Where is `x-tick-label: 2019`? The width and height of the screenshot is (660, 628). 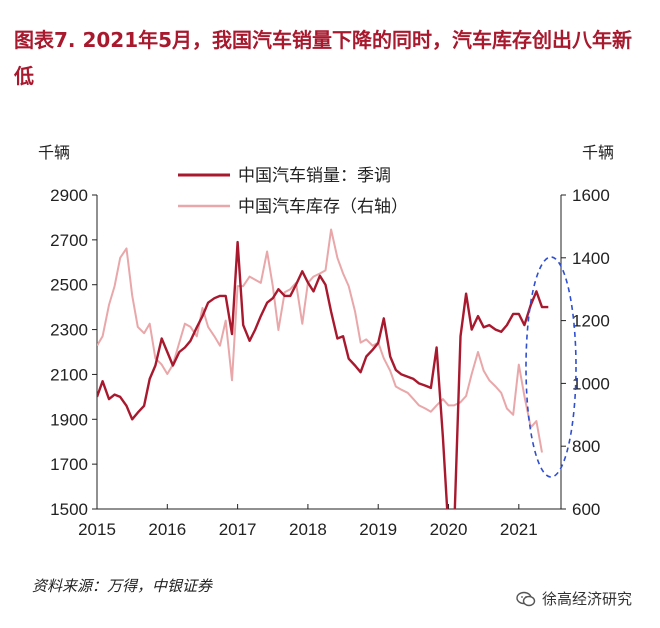
x-tick-label: 2019 is located at coordinates (378, 529).